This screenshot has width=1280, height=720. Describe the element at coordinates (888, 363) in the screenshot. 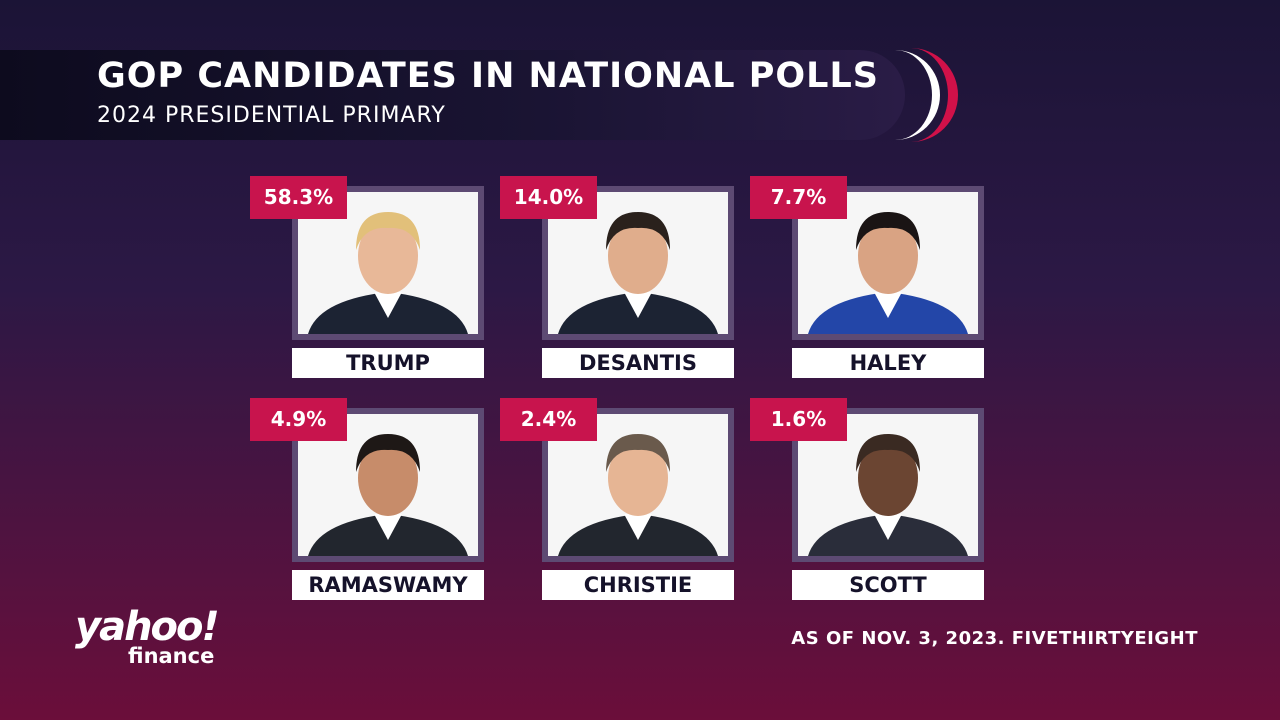

I see `candidate-name: HALEY` at that location.